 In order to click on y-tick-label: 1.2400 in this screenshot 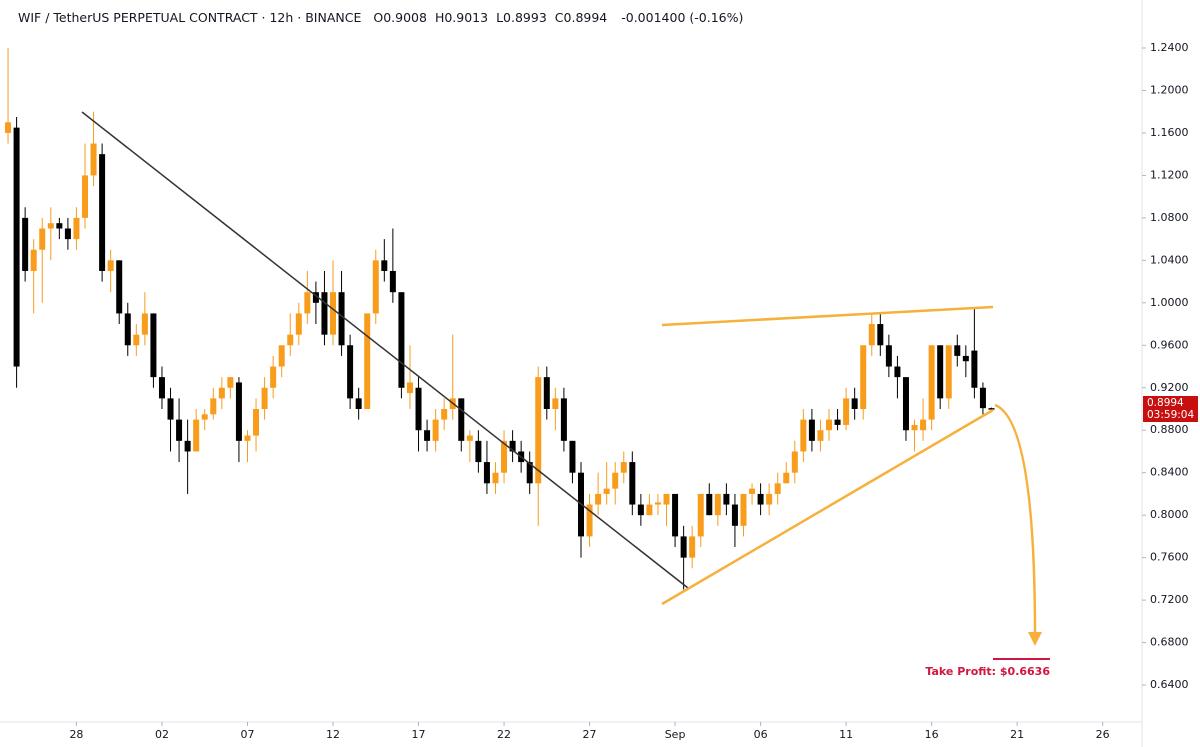, I will do `click(1169, 47)`.